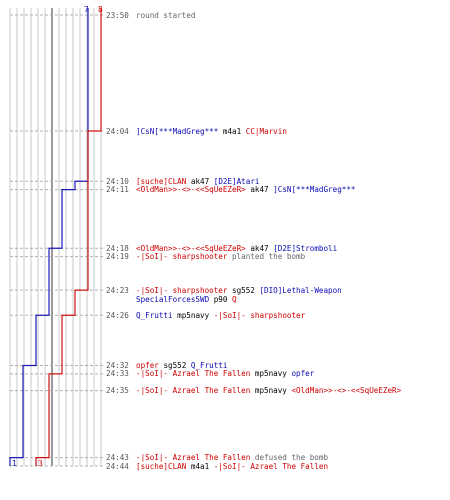 Image resolution: width=450 pixels, height=500 pixels. I want to click on event-timestamp: 24:10, so click(117, 181).